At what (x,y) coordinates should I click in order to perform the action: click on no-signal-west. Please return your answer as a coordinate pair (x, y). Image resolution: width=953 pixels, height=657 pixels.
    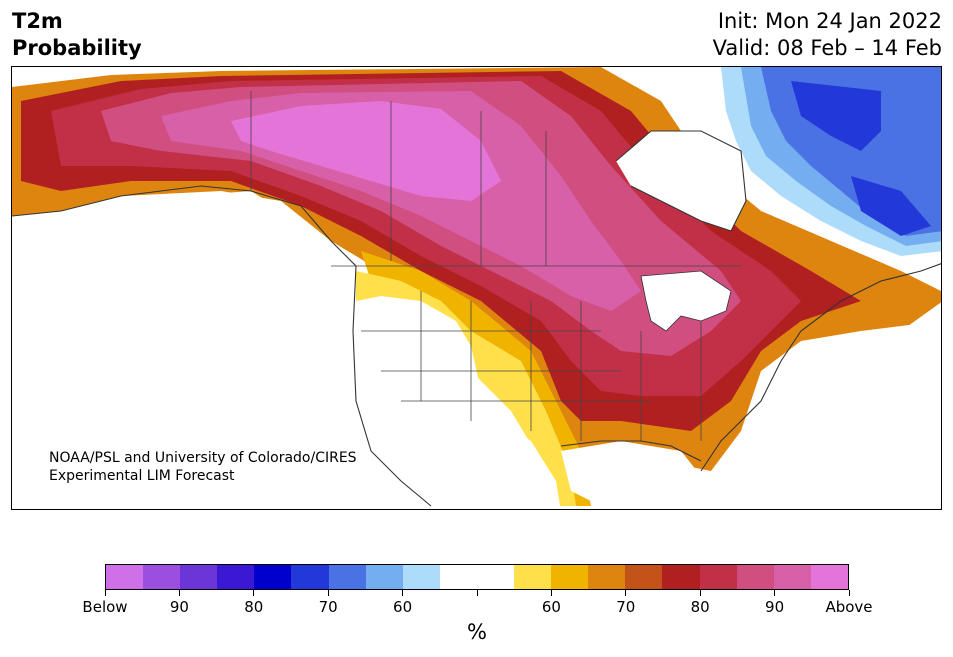
    Looking at the image, I should click on (456, 402).